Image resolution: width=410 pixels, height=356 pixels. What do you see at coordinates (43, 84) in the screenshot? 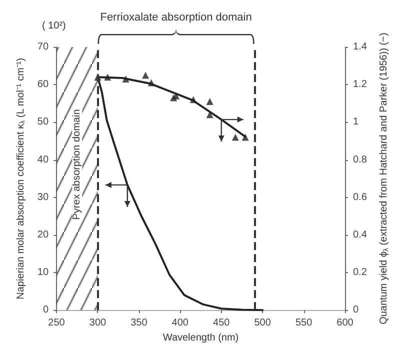
I see `y-tick-label: 60` at bounding box center [43, 84].